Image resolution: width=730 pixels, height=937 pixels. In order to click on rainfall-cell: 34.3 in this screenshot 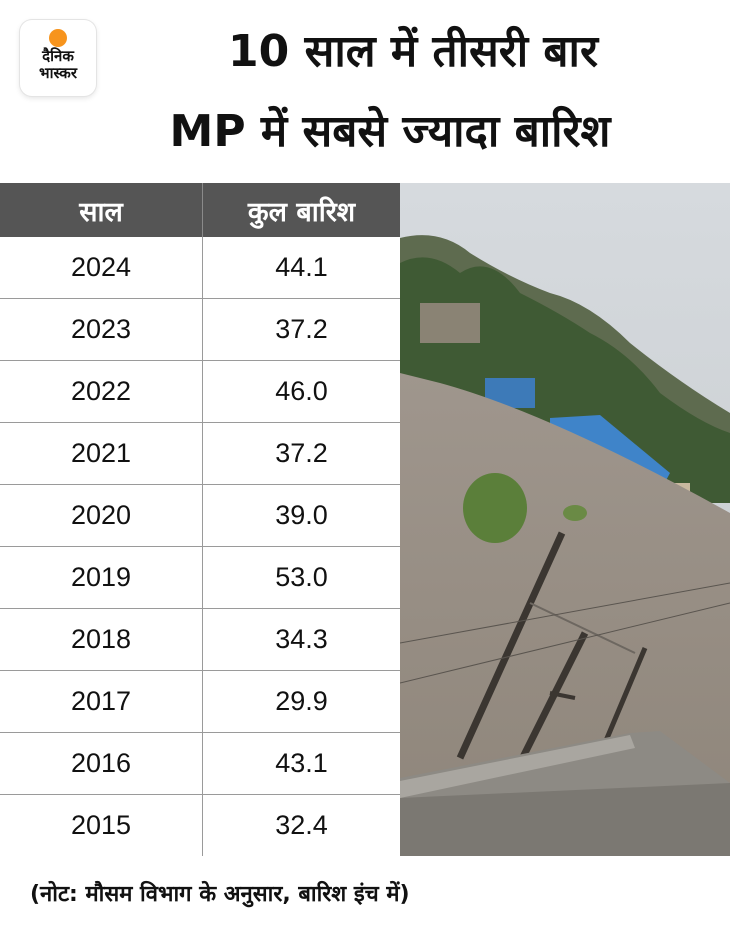, I will do `click(301, 639)`.